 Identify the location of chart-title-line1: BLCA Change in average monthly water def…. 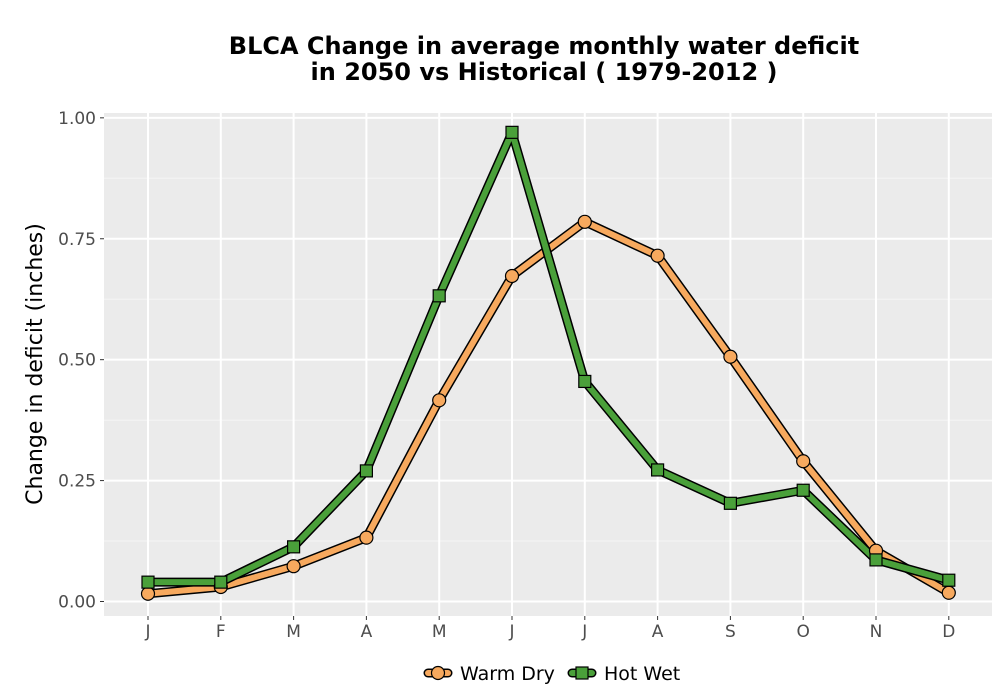
(544, 46).